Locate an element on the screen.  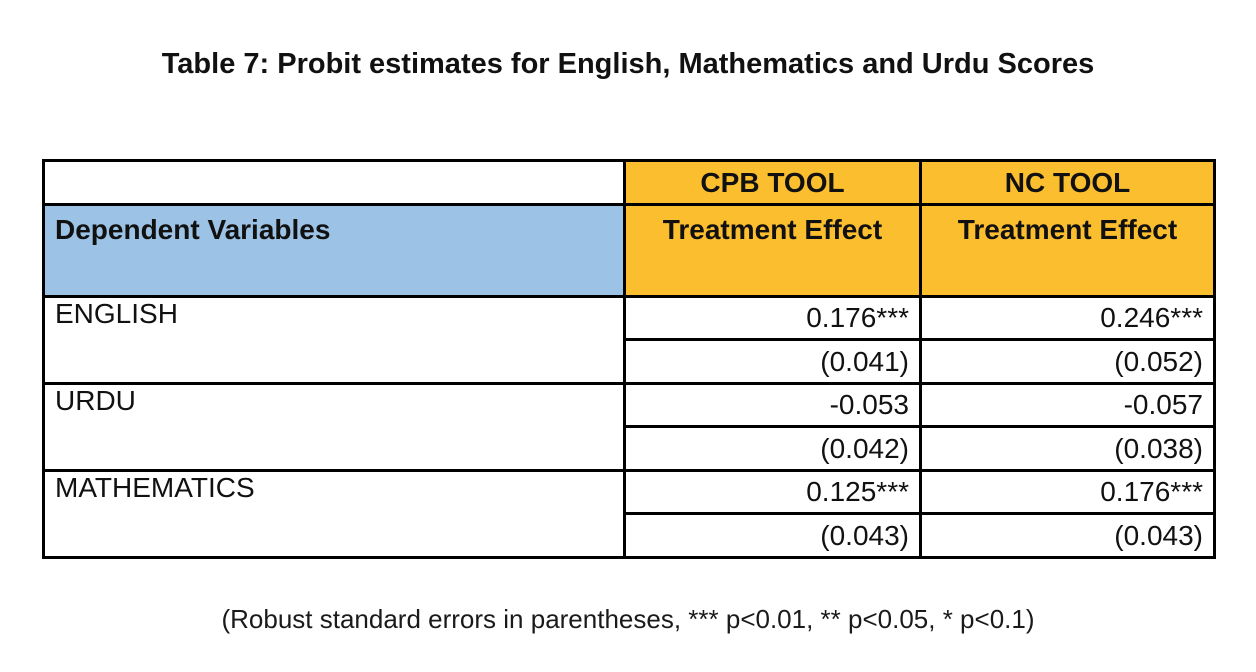
column-header-cpb-tool: CPB TOOL is located at coordinates (772, 182).